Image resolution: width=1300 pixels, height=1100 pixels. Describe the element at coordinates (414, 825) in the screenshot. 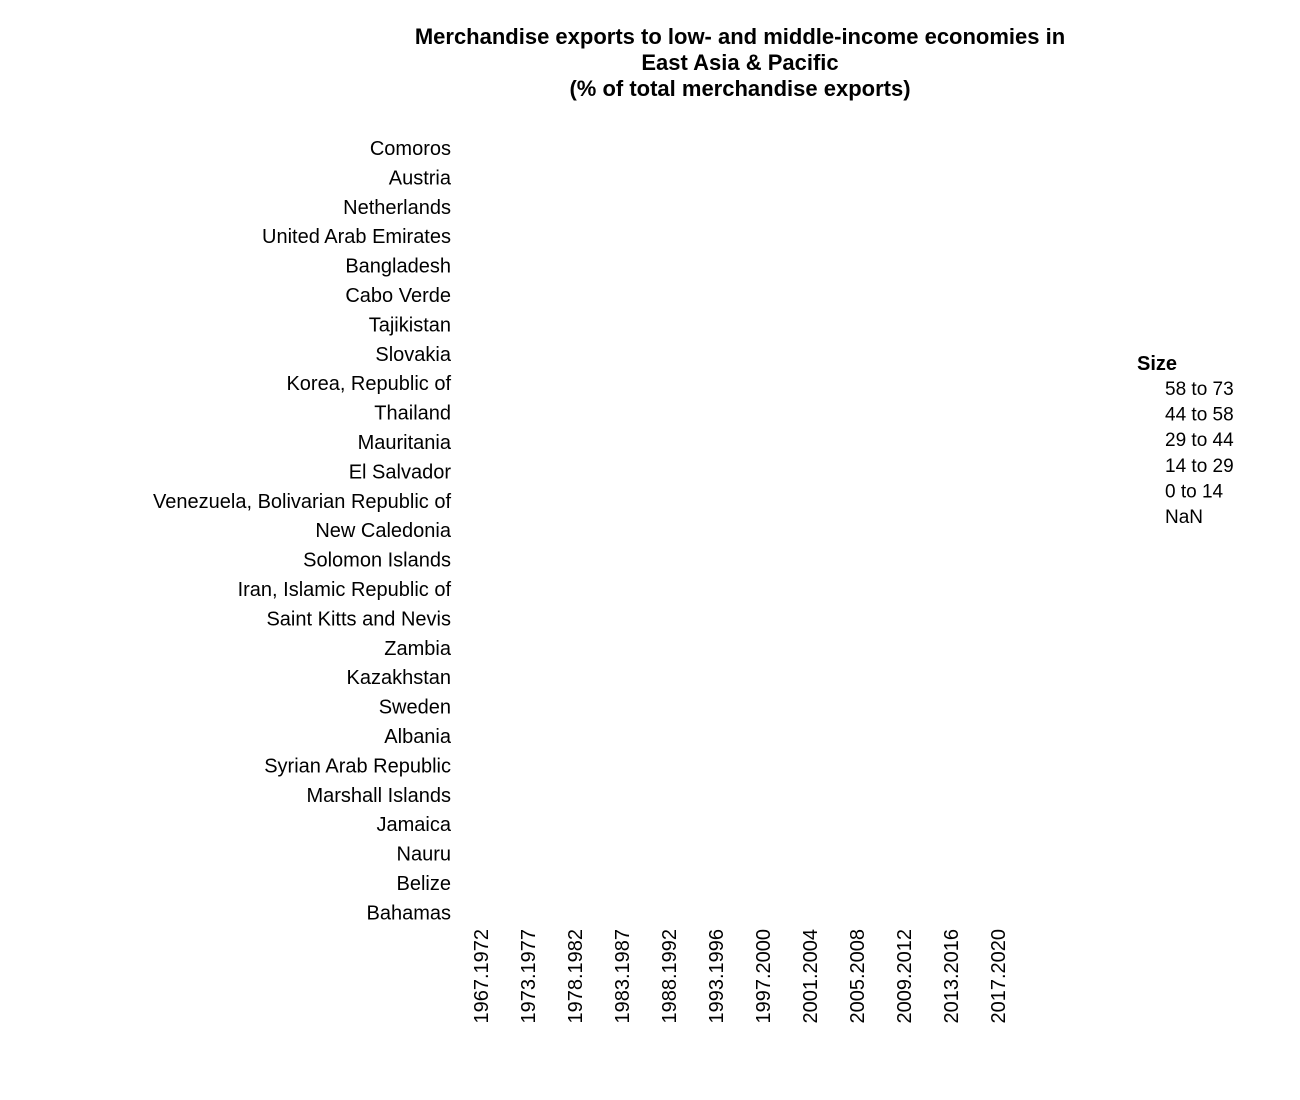

I see `row-label: Jamaica` at that location.